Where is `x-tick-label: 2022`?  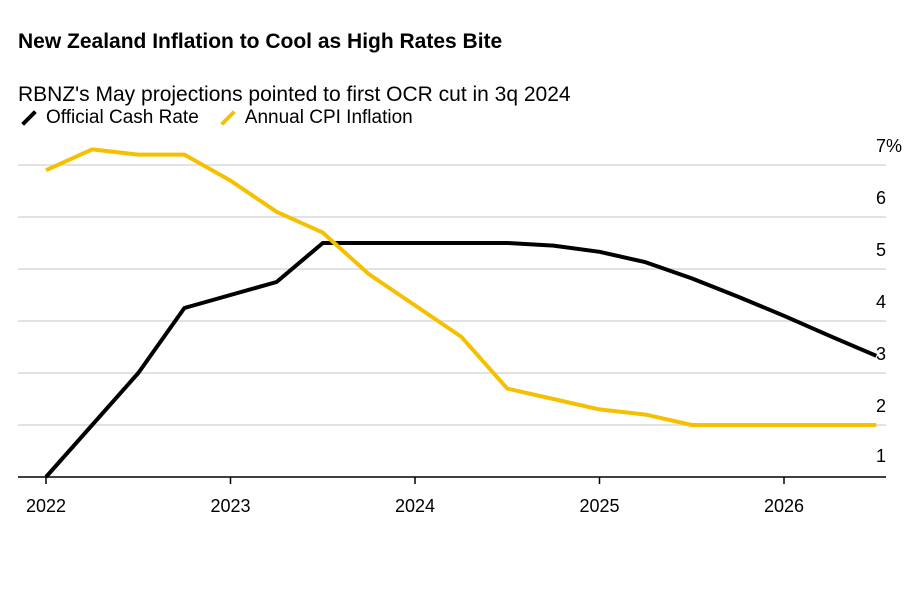
x-tick-label: 2022 is located at coordinates (46, 506).